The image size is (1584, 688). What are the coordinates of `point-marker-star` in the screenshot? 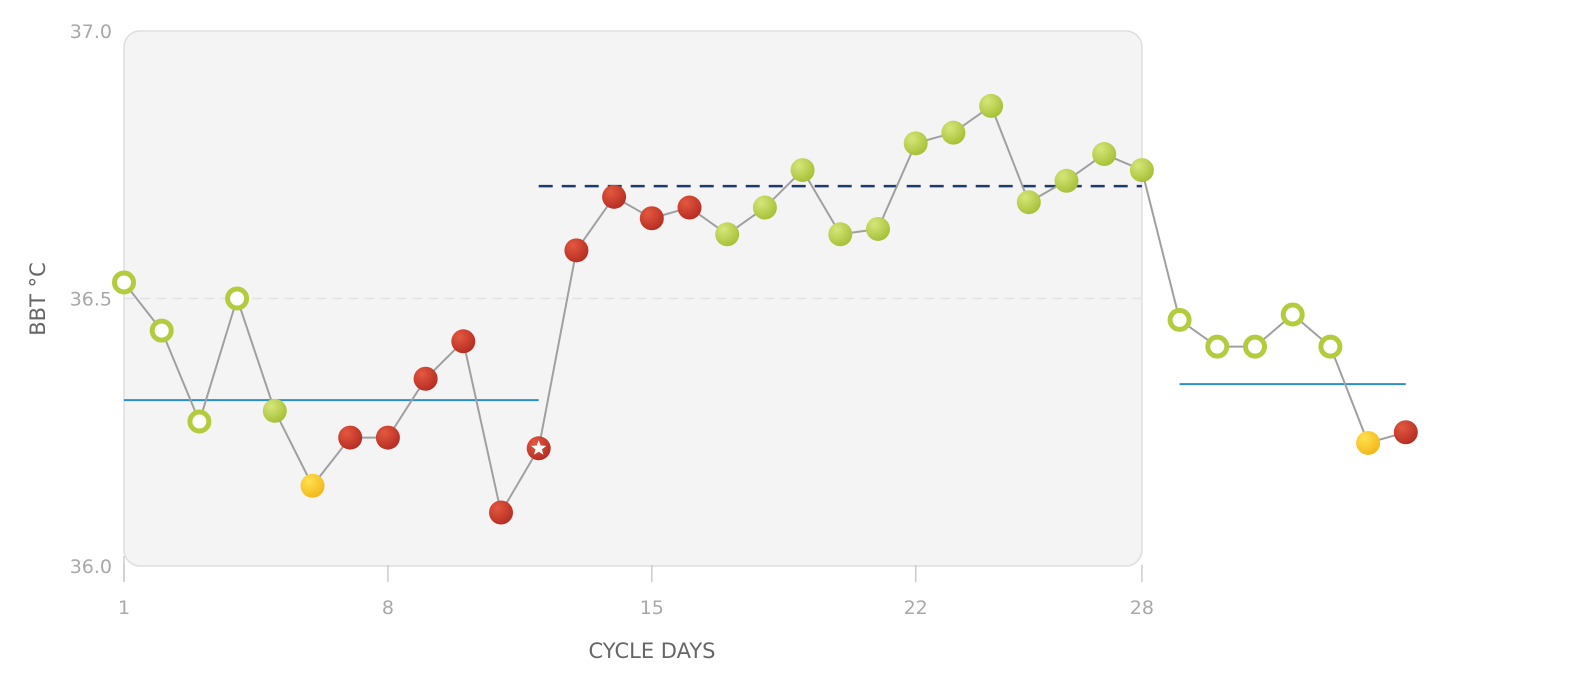 It's located at (538, 448).